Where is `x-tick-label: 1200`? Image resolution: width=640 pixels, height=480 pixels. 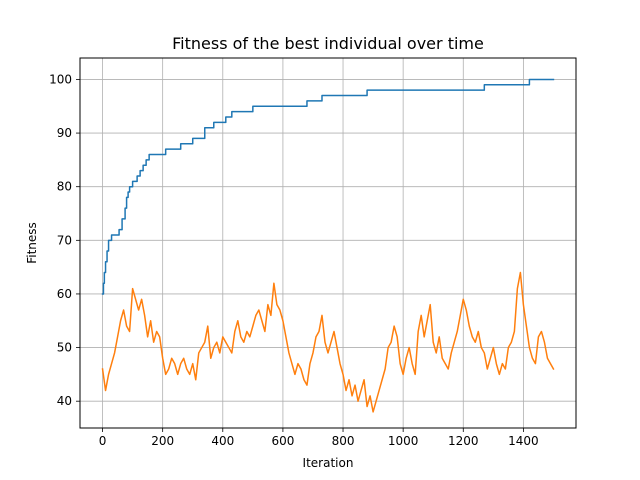
x-tick-label: 1200 is located at coordinates (463, 441).